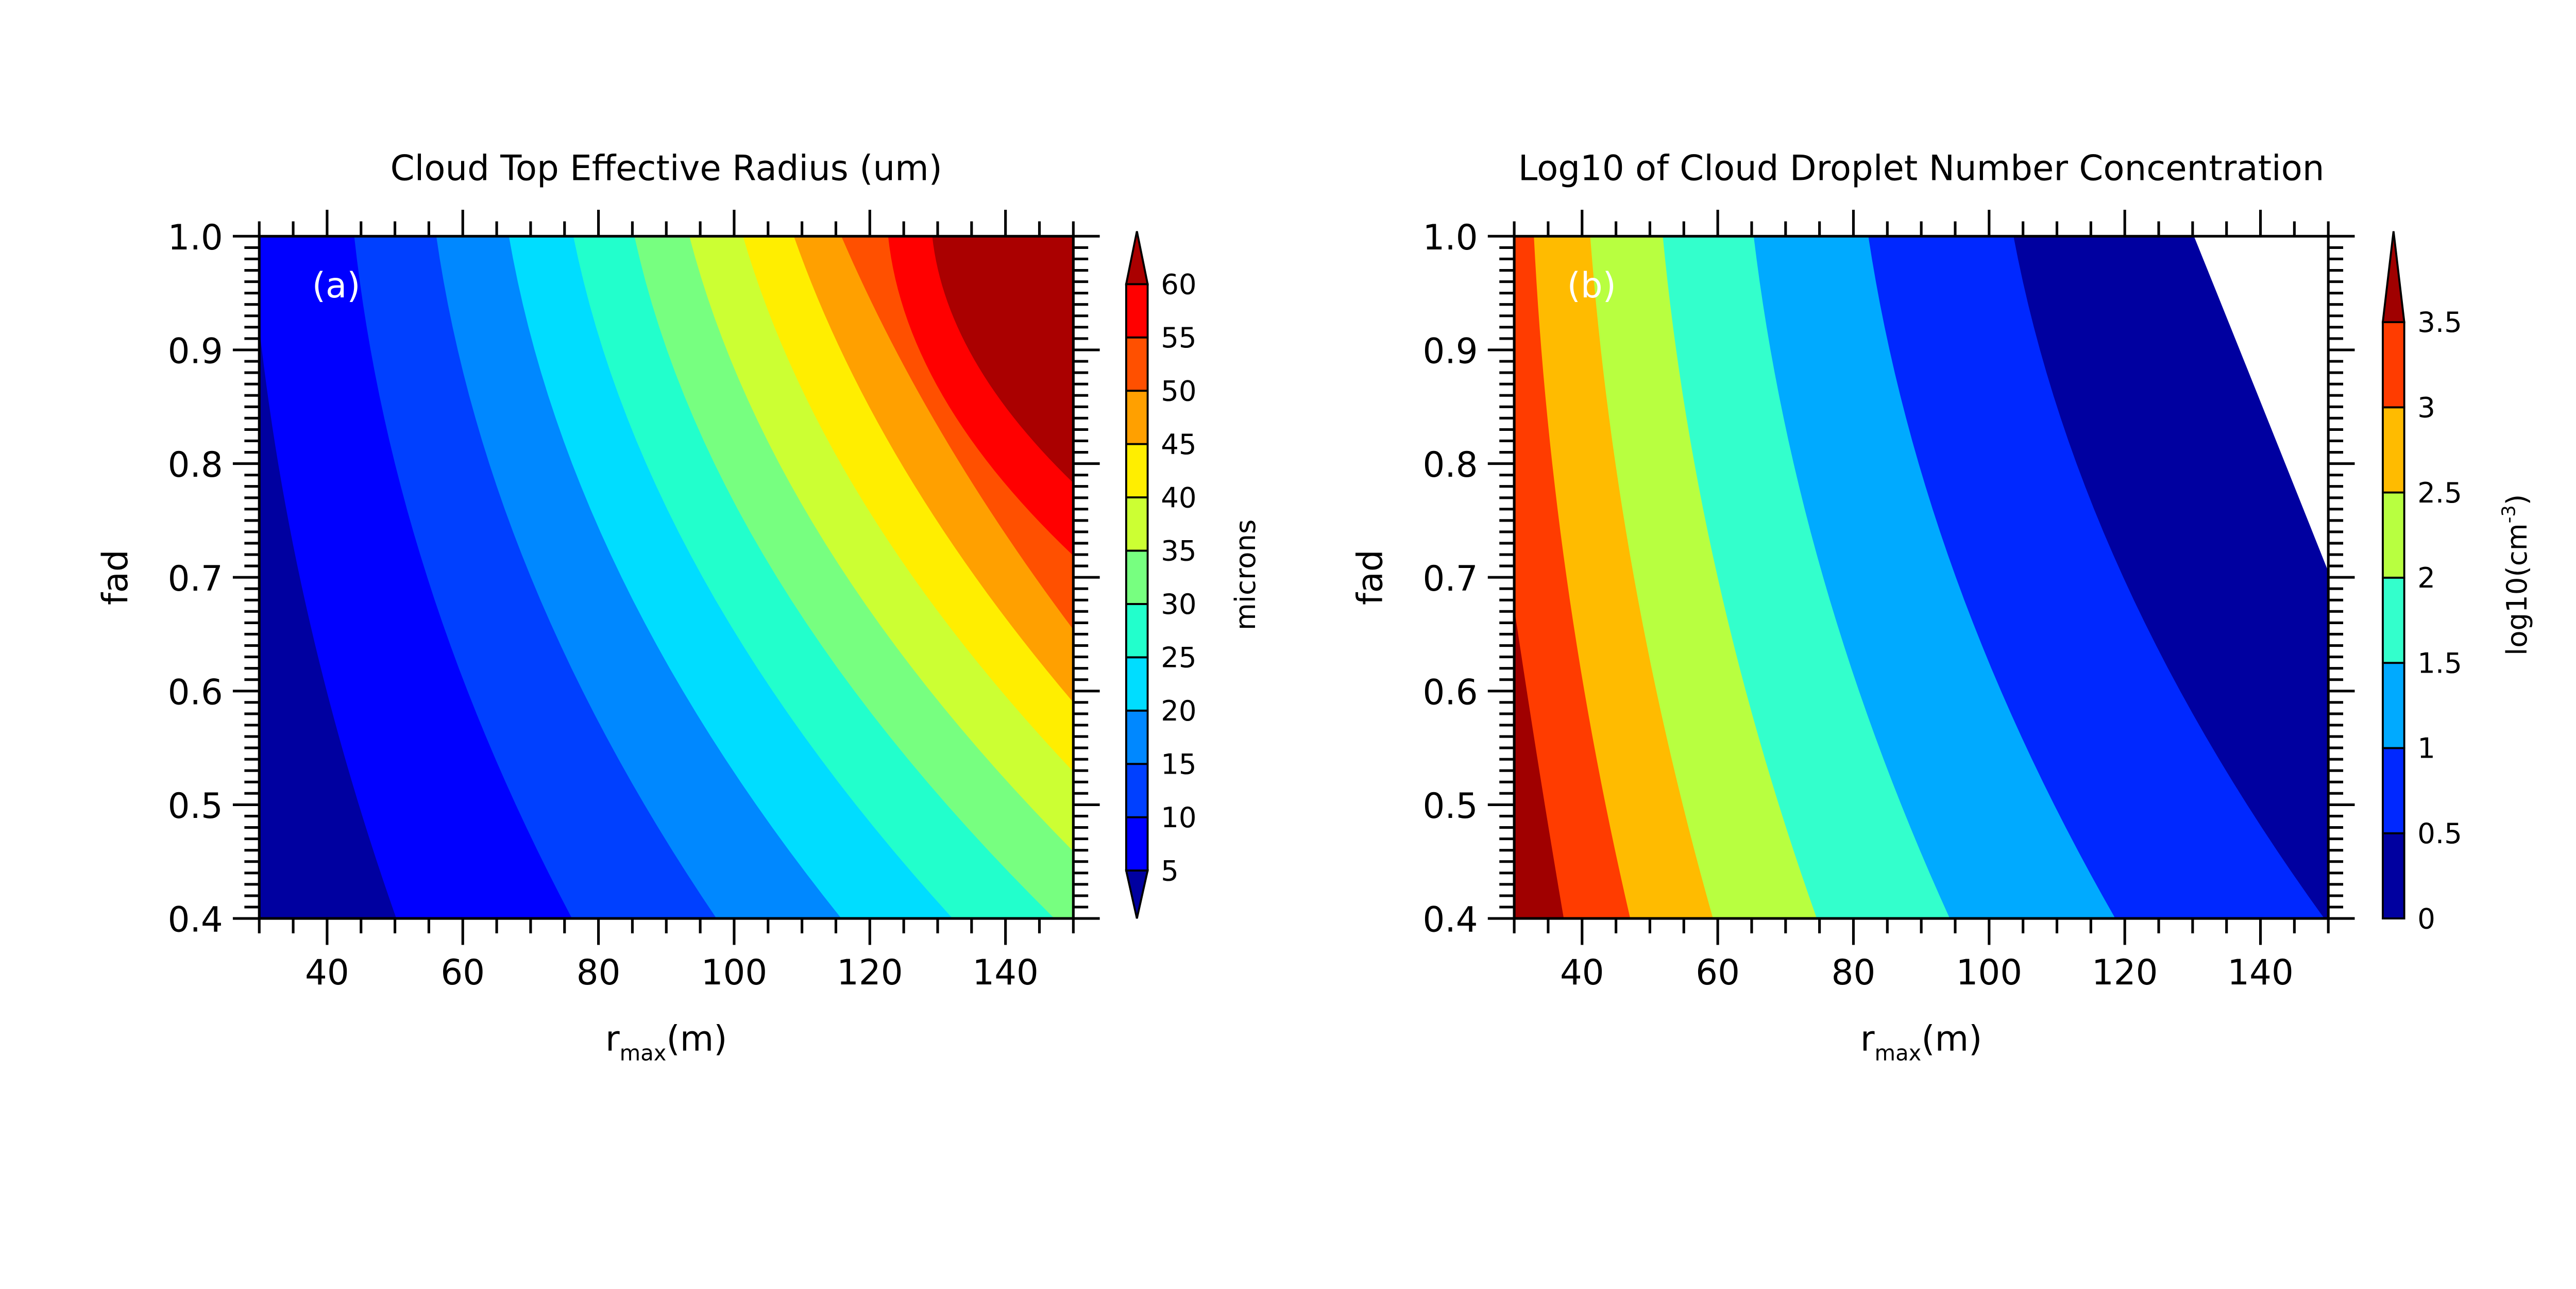 Image resolution: width=2576 pixels, height=1289 pixels. I want to click on colorbar-tick-label: 45, so click(1178, 444).